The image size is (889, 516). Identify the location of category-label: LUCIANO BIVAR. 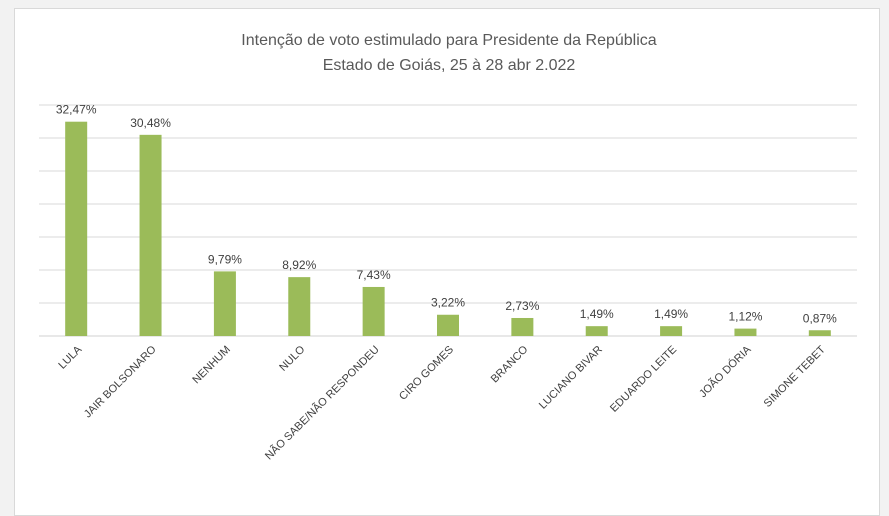
(571, 378).